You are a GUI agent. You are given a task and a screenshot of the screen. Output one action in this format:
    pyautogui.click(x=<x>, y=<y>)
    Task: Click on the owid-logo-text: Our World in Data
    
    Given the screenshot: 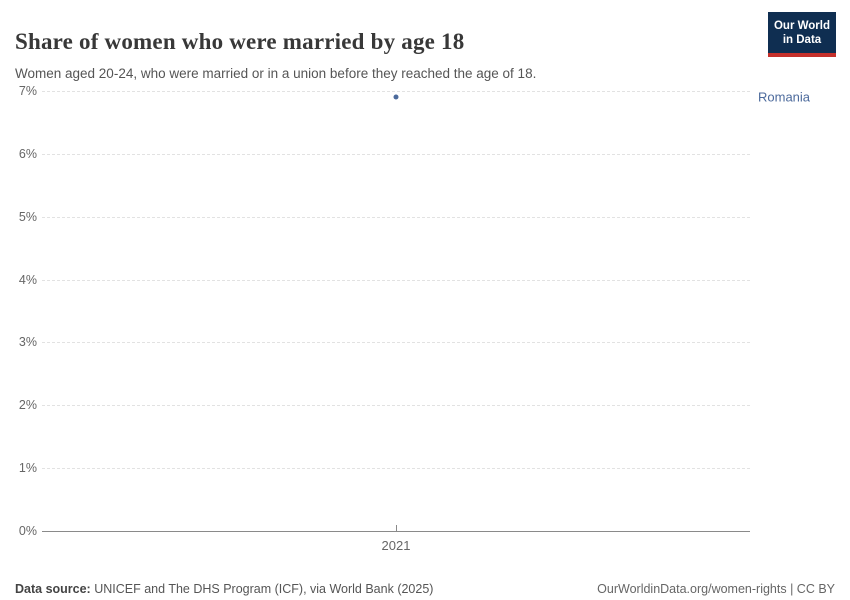 What is the action you would take?
    pyautogui.click(x=801, y=33)
    